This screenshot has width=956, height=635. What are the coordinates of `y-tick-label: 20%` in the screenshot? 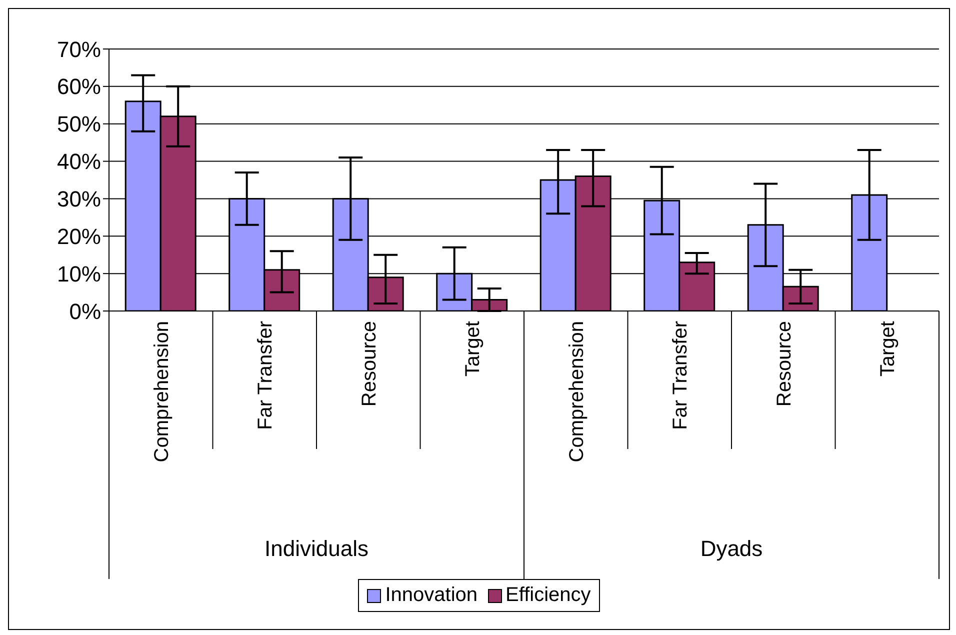 It's located at (78, 236).